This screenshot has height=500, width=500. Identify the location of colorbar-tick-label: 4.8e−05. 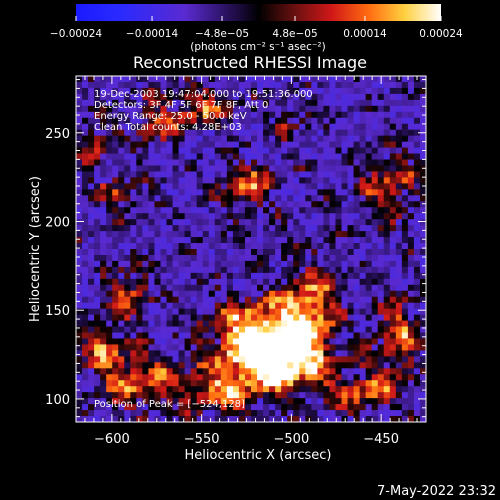
(294, 34).